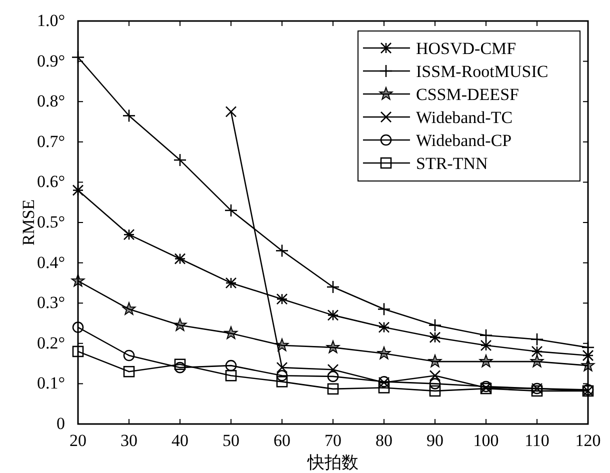 The image size is (610, 473). Describe the element at coordinates (482, 71) in the screenshot. I see `legend-label: ISSM-RootMUSIC` at that location.